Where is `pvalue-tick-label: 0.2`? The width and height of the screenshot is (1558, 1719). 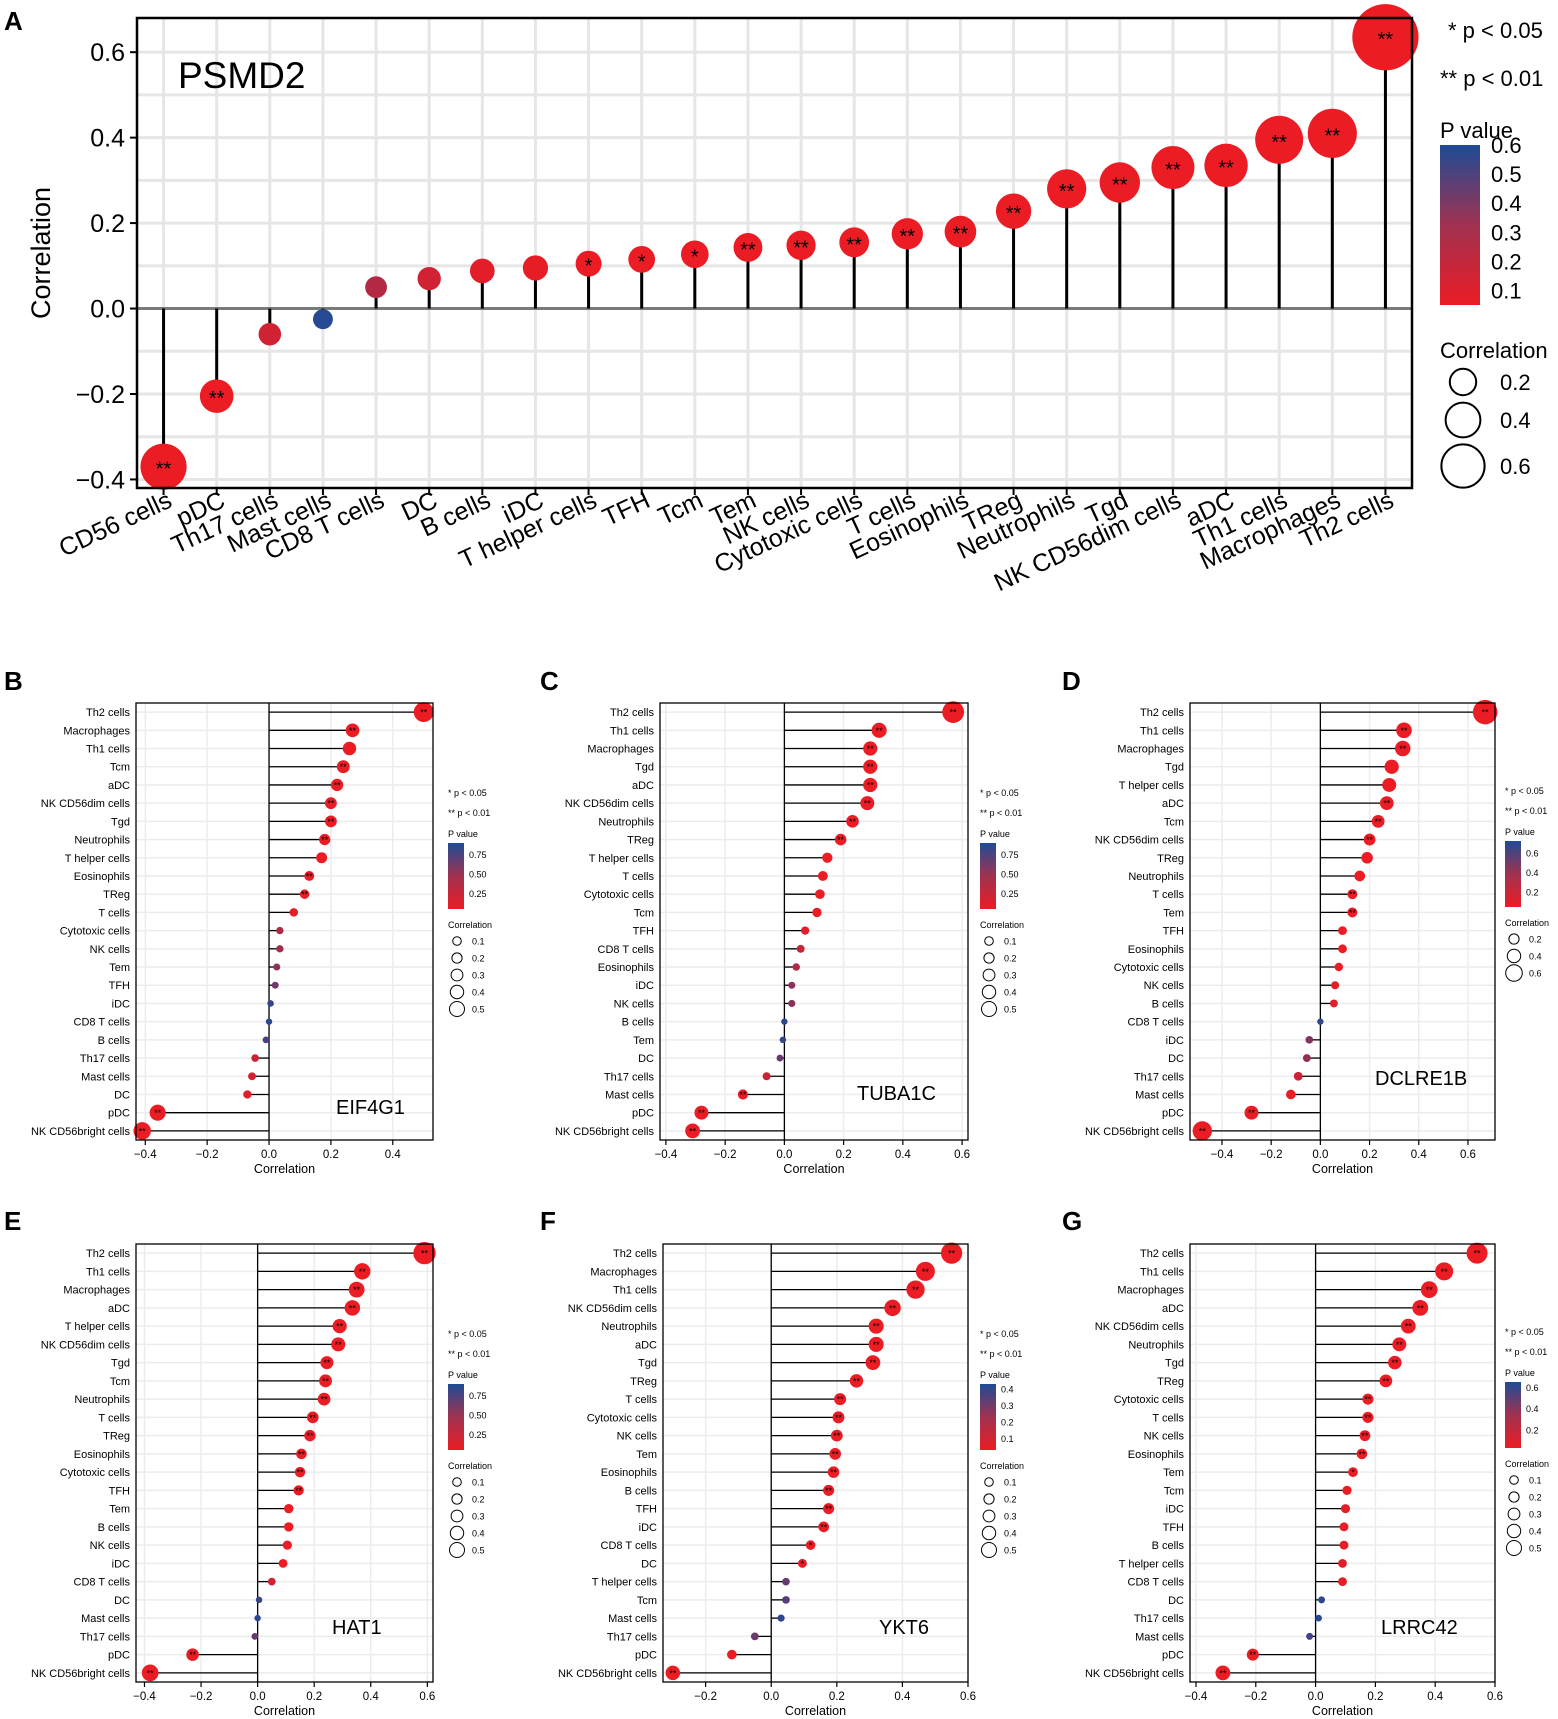
pvalue-tick-label: 0.2 is located at coordinates (1532, 893).